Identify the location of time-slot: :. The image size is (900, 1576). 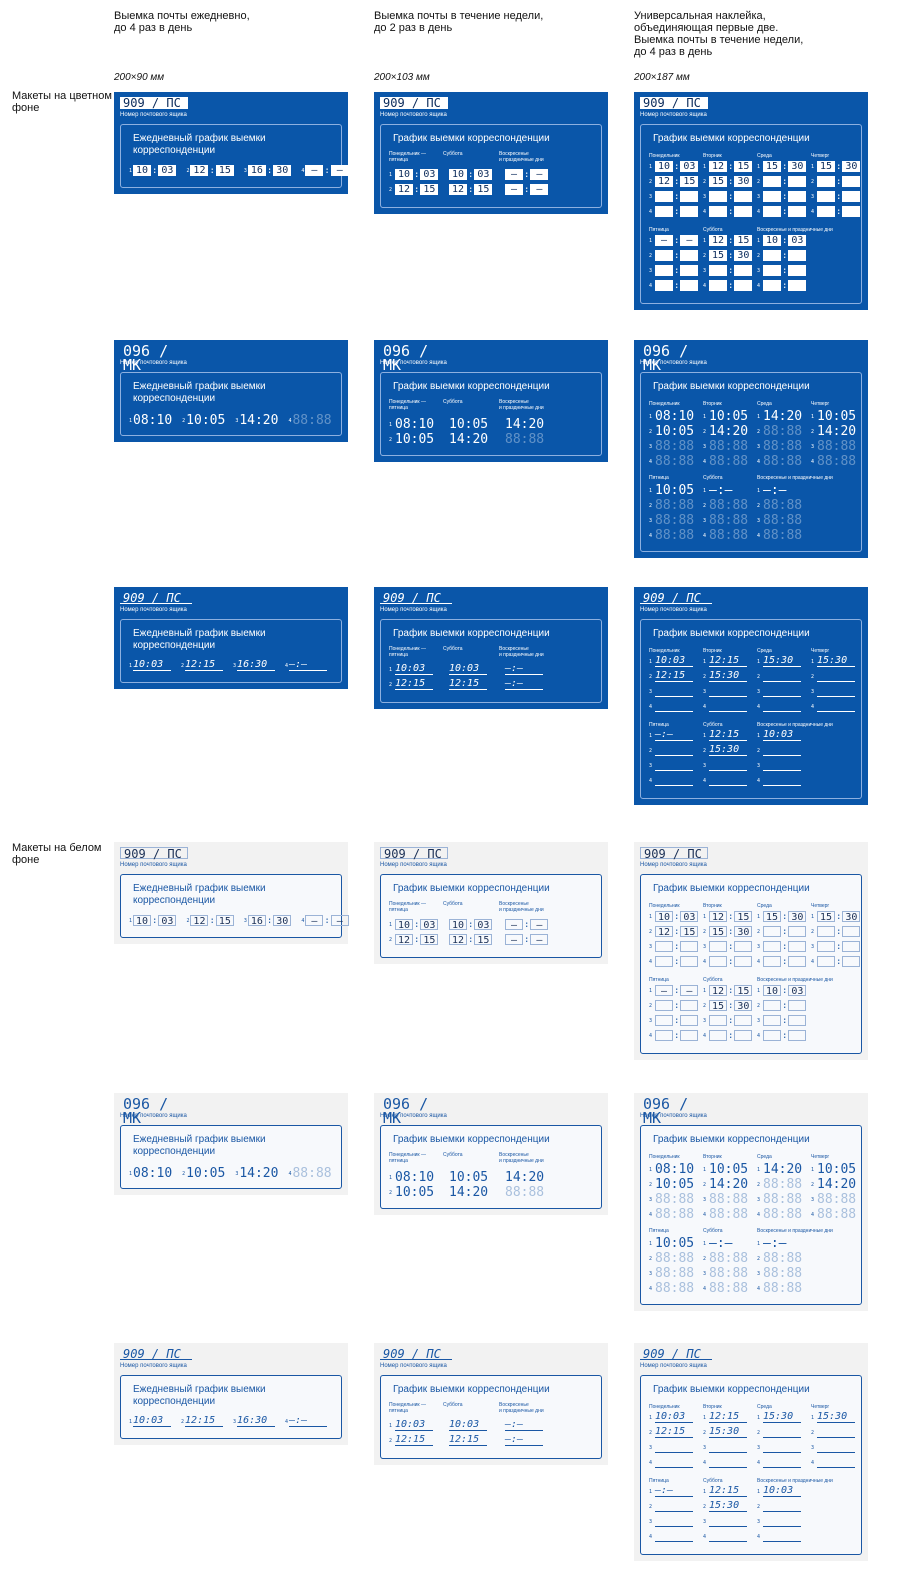
(839, 931).